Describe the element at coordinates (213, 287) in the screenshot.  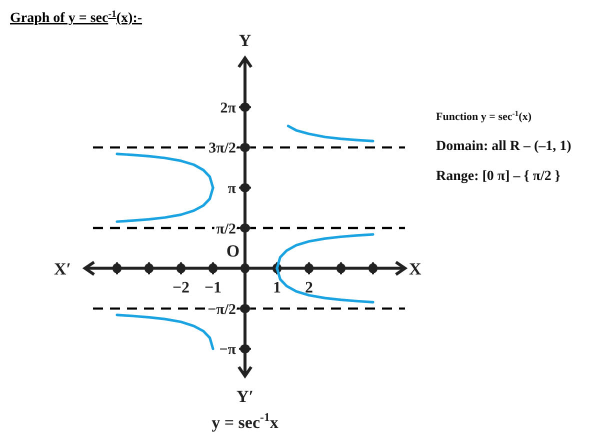
I see `x-tick-label: −1` at that location.